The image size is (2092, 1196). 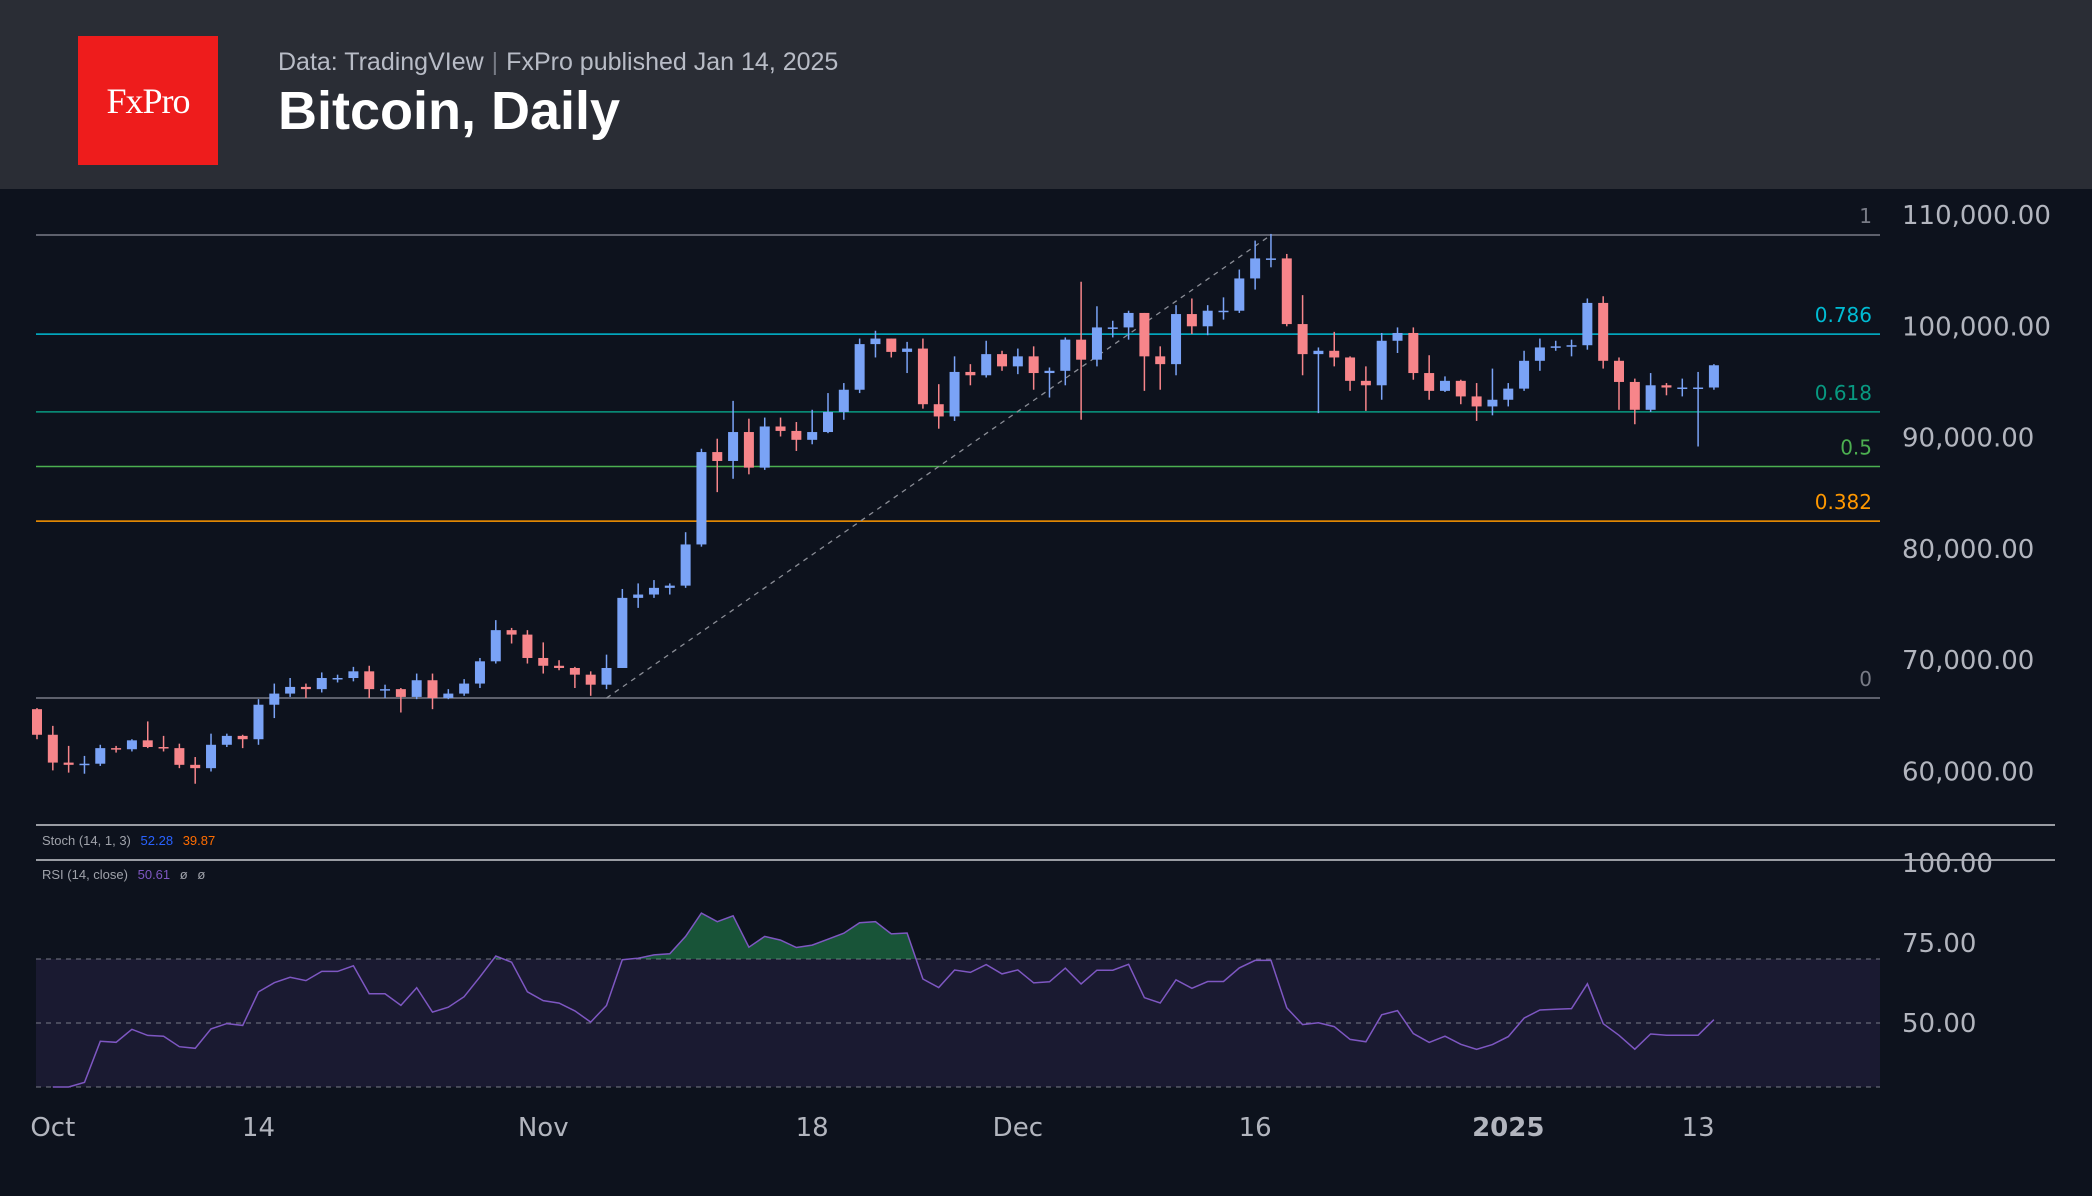 I want to click on page-title: Bitcoin, Daily, so click(x=449, y=111).